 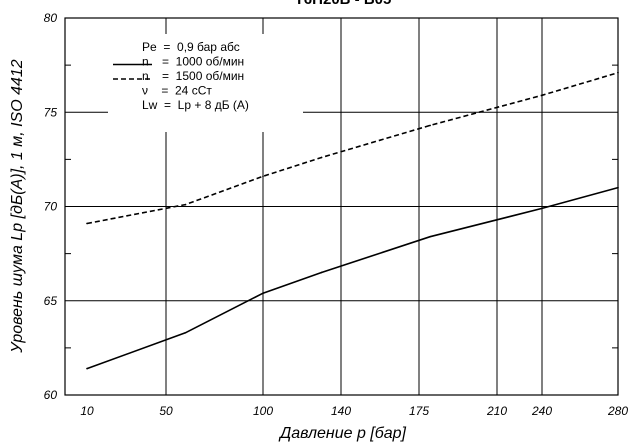 What do you see at coordinates (17, 206) in the screenshot?
I see `y-axis-title: Уровень шума Lp [дБ(A)], 1 м, ISO 4412` at bounding box center [17, 206].